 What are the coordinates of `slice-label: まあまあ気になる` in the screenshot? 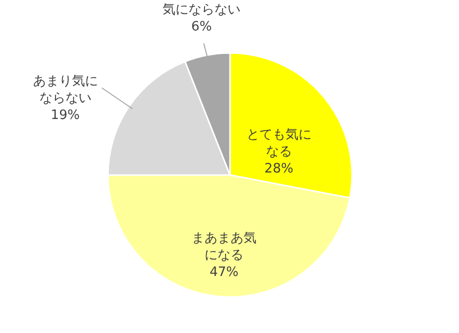 It's located at (224, 247).